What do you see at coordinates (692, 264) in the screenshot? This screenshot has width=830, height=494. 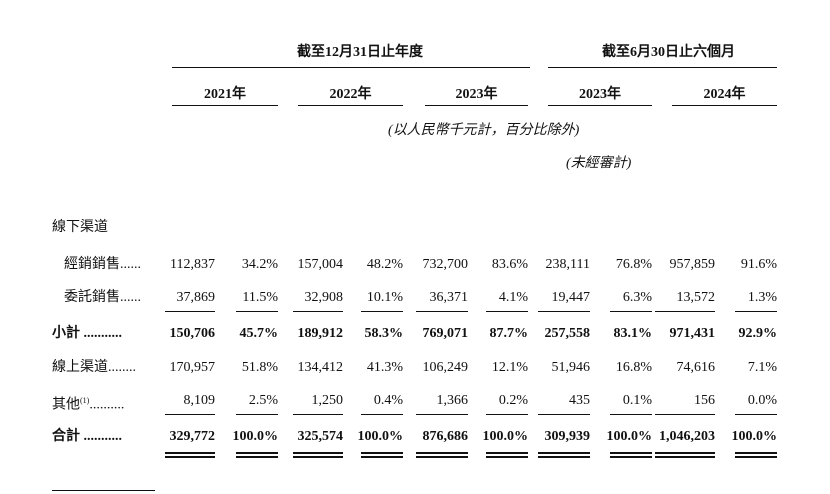 I see `cell: 957,859` at bounding box center [692, 264].